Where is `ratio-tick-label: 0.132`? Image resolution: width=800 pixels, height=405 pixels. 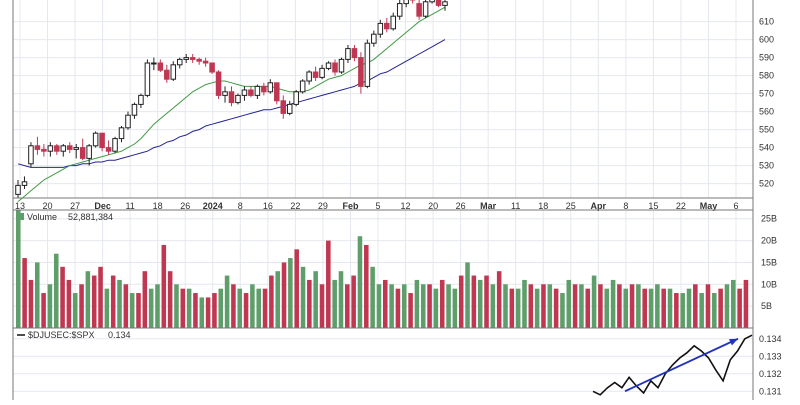
ratio-tick-label: 0.132 is located at coordinates (770, 374).